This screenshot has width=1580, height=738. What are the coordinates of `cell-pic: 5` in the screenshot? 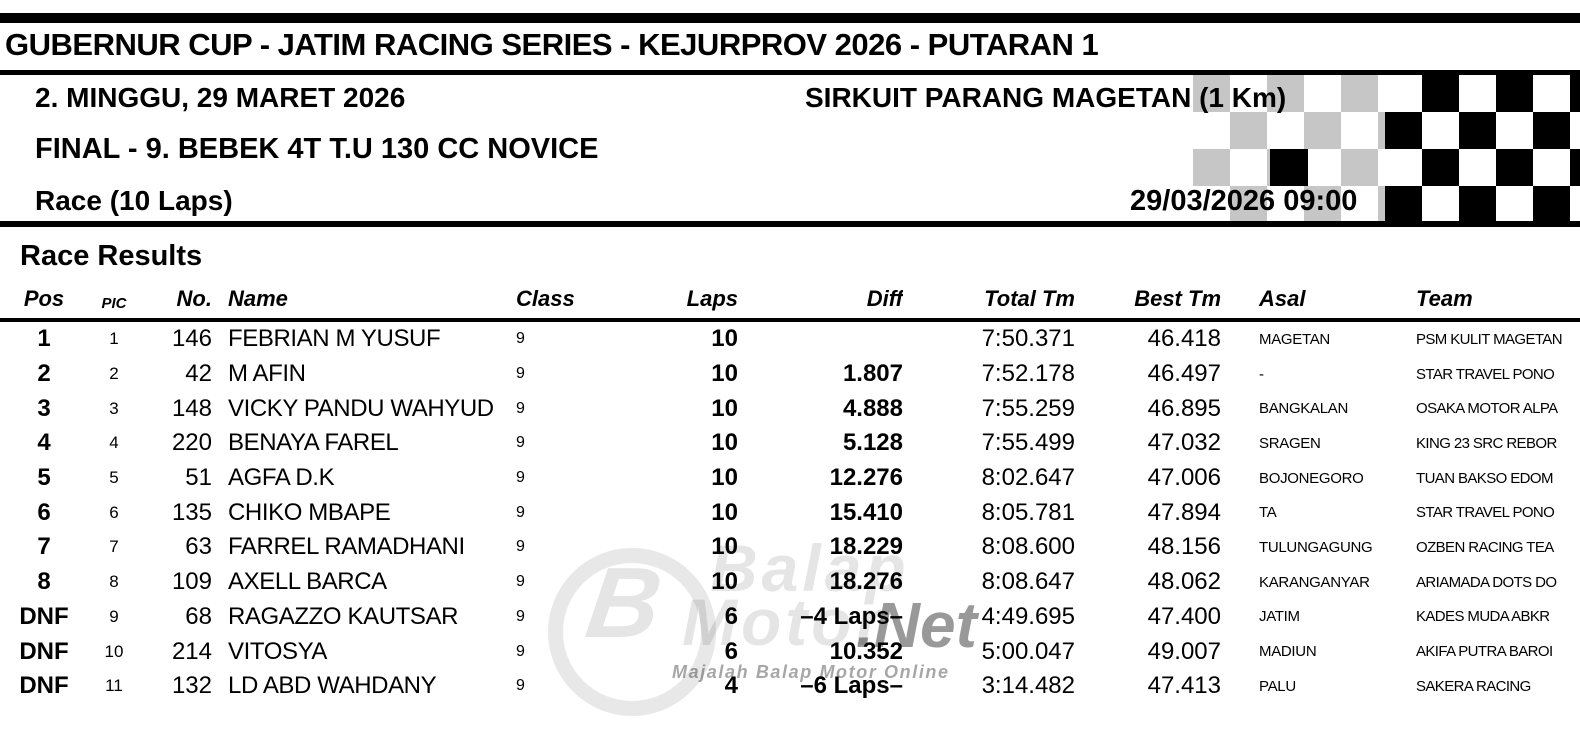 It's located at (114, 478).